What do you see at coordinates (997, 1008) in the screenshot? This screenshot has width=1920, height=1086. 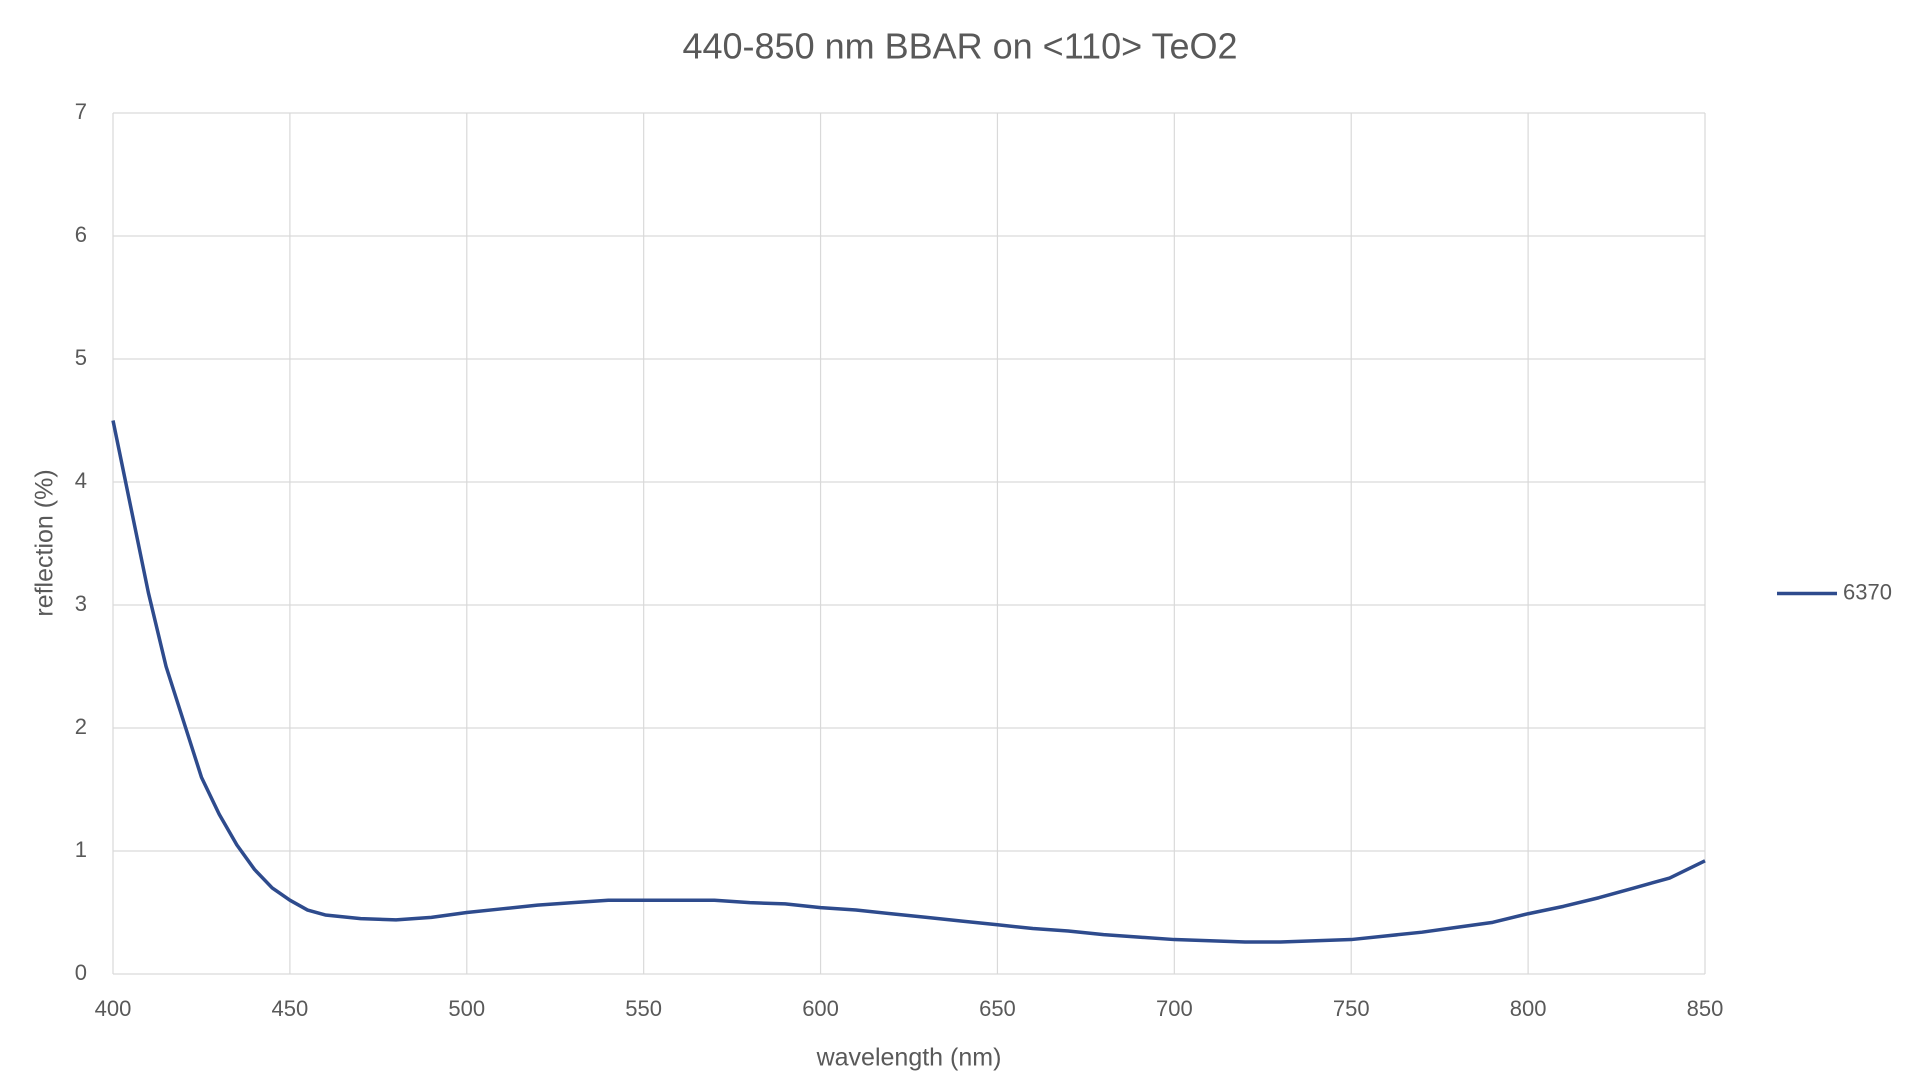 I see `x-tick-label: 650` at bounding box center [997, 1008].